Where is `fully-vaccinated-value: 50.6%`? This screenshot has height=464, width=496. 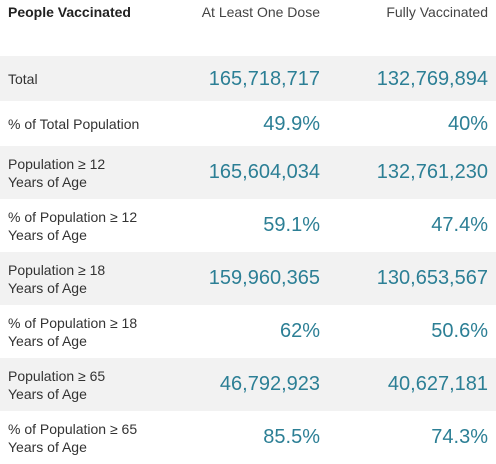 fully-vaccinated-value: 50.6% is located at coordinates (459, 331).